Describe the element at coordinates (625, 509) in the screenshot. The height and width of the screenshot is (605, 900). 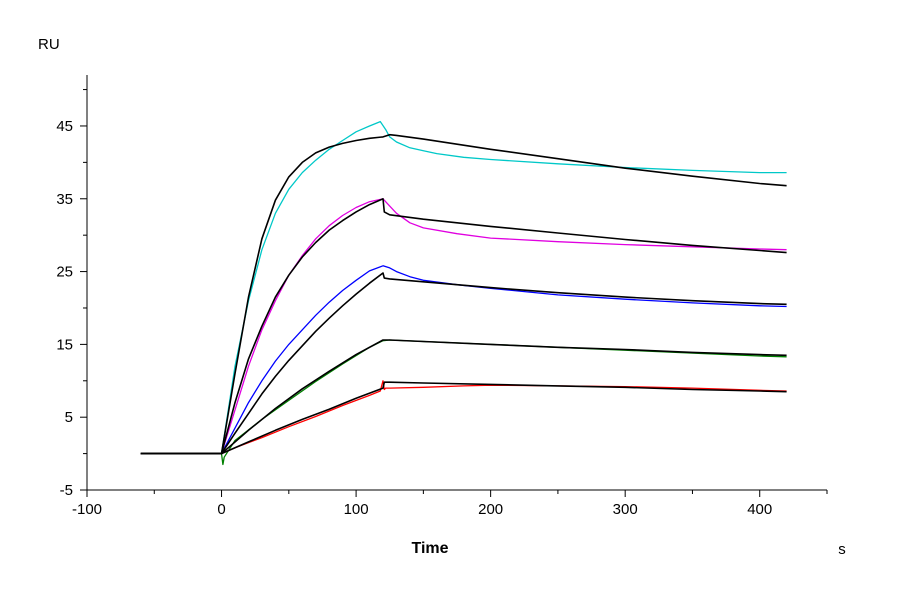
I see `x-tick-label: 300` at that location.